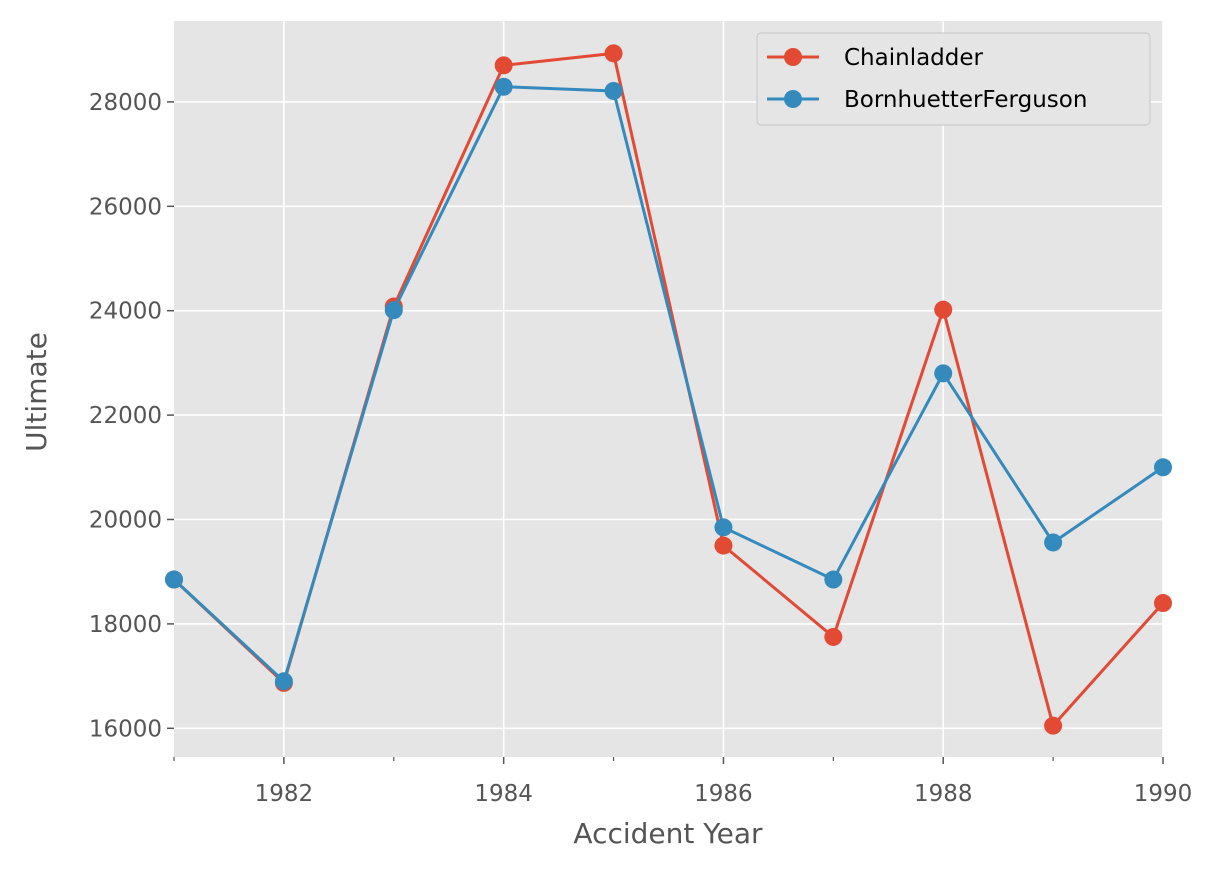 Image resolution: width=1218 pixels, height=870 pixels. What do you see at coordinates (283, 681) in the screenshot?
I see `data-point-bornhuetterferguson-1982` at bounding box center [283, 681].